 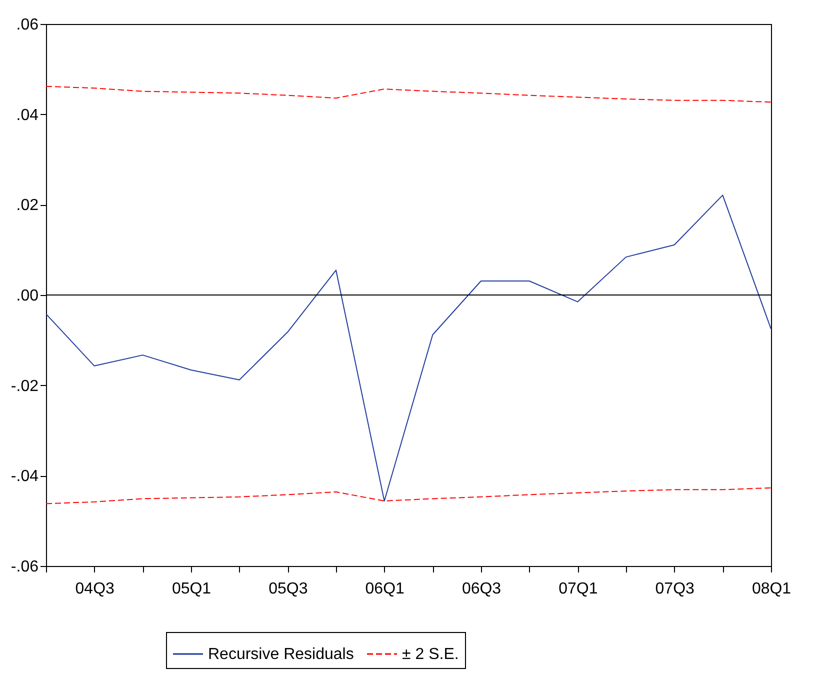 What do you see at coordinates (675, 589) in the screenshot?
I see `x-tick-label: 07Q3` at bounding box center [675, 589].